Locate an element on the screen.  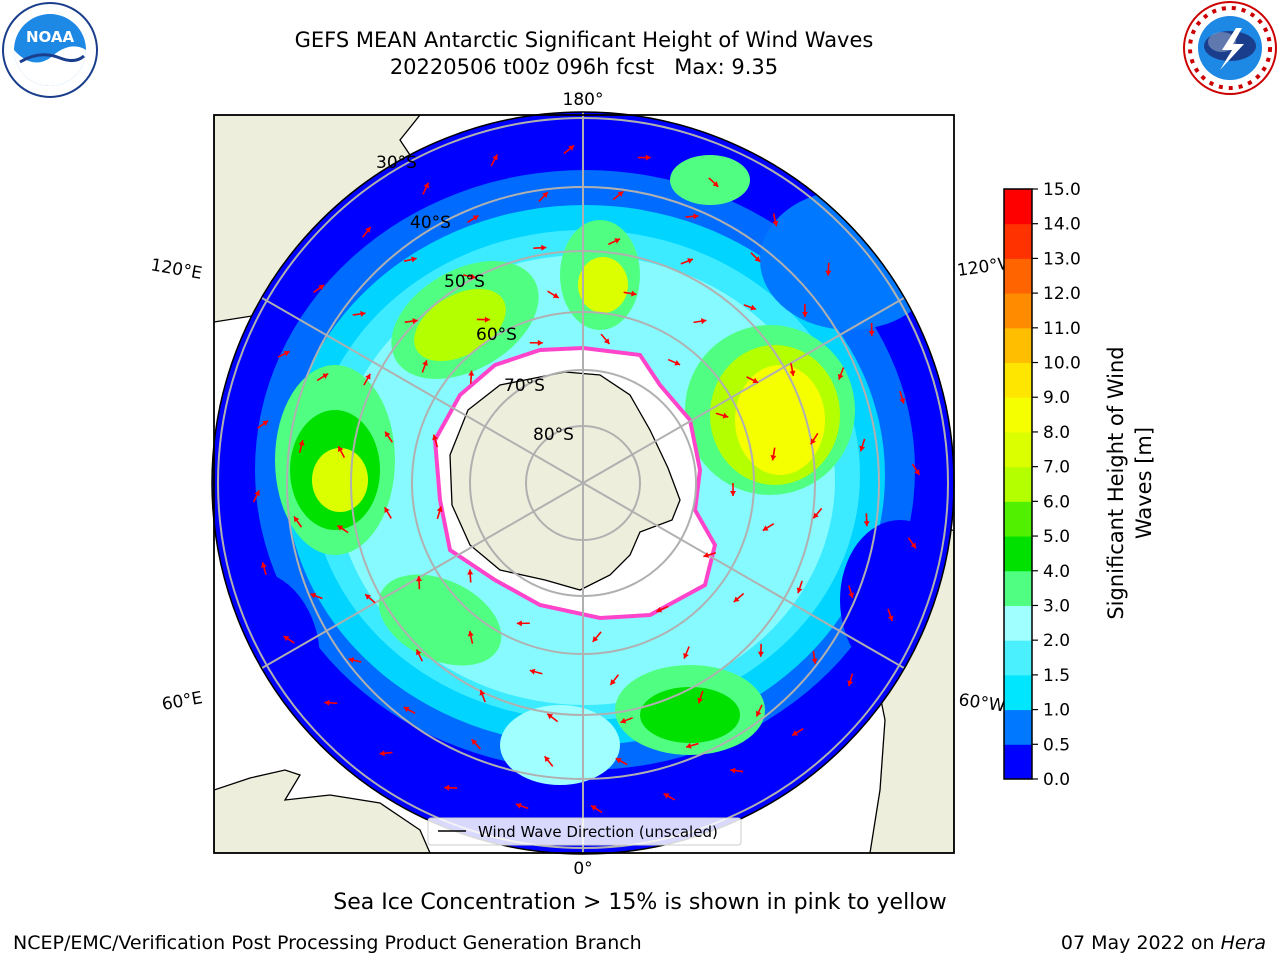
nws-logo is located at coordinates (1230, 48).